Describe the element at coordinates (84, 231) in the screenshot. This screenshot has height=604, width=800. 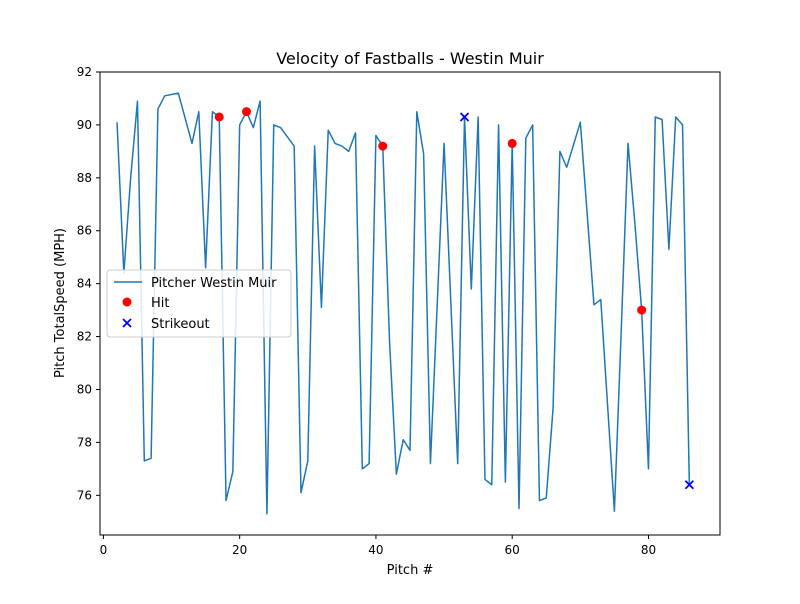
I see `y-tick-label: 86` at that location.